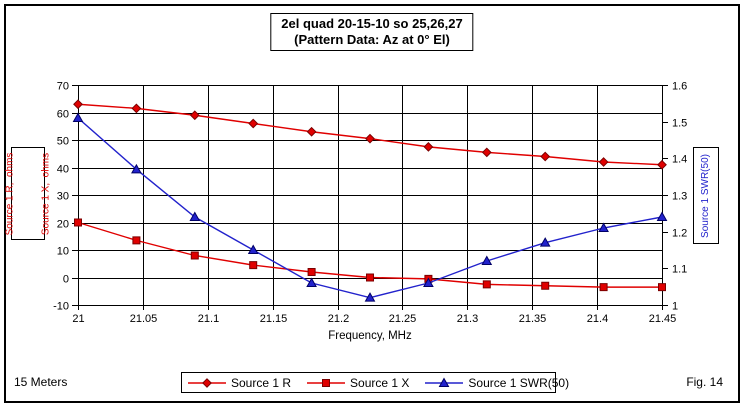 The image size is (744, 407). Describe the element at coordinates (679, 160) in the screenshot. I see `right-axis-tick-label: 1.4` at that location.